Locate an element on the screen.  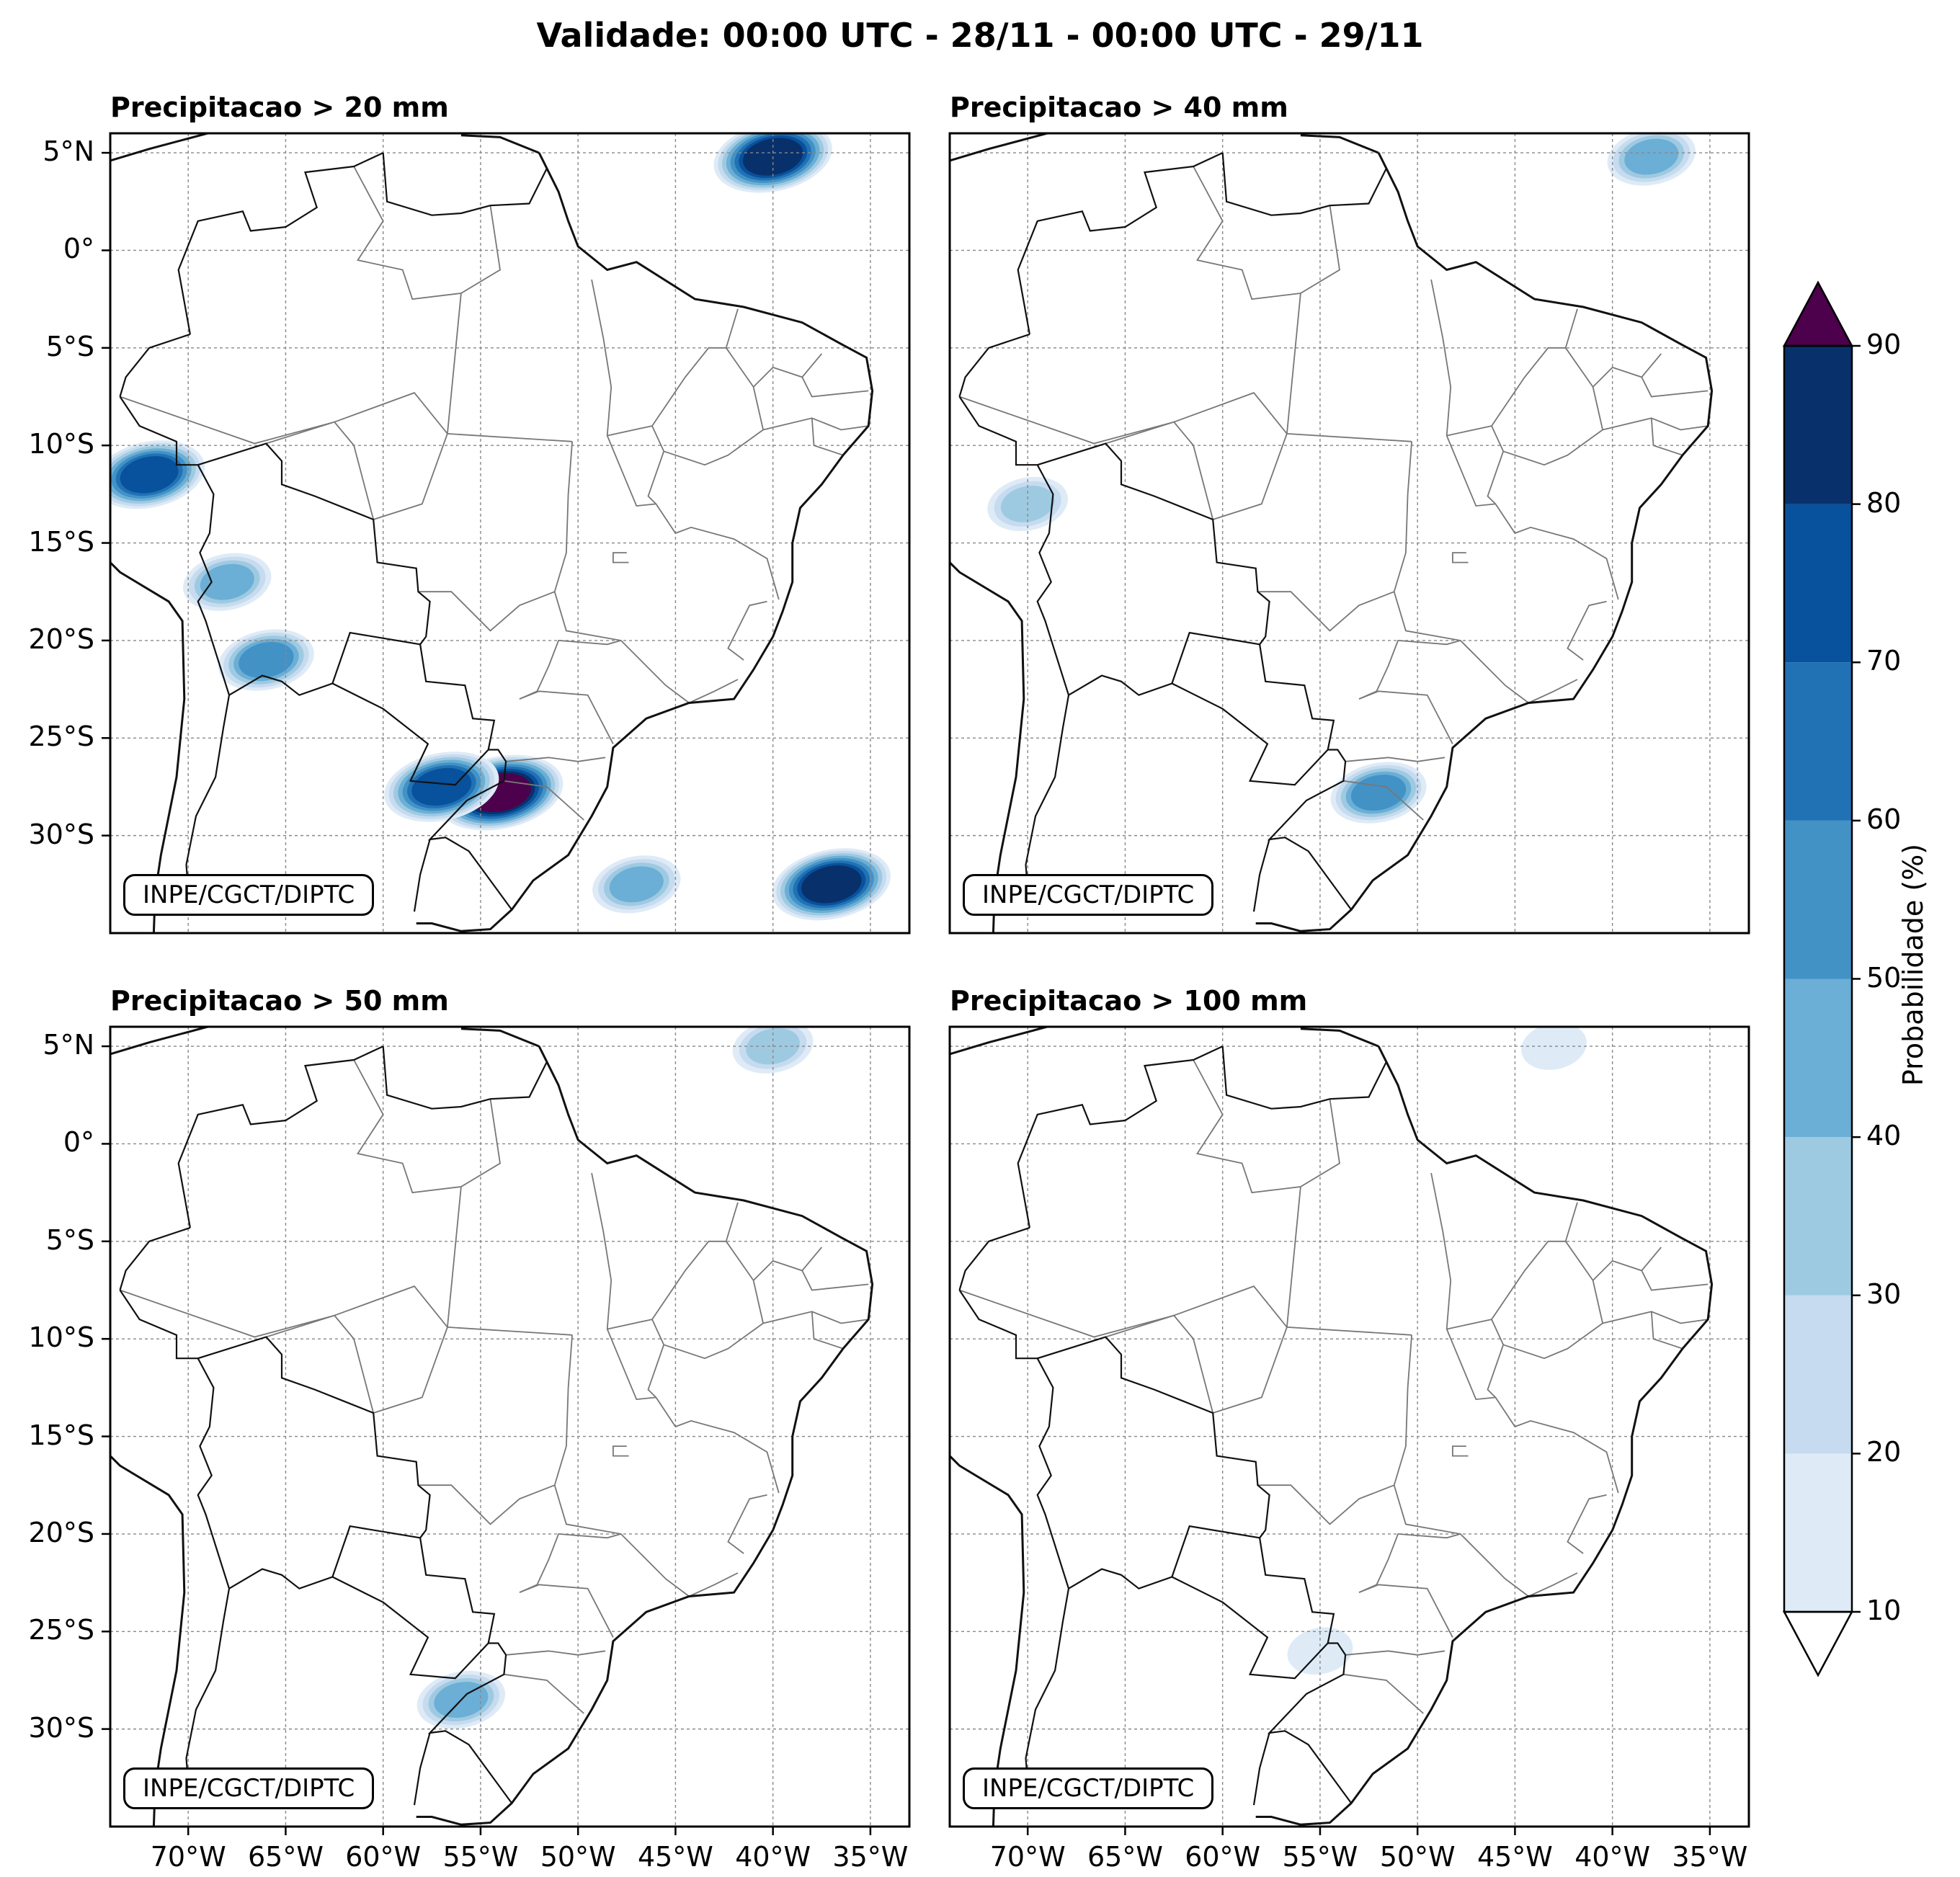
colorbar-tick-label: 10 is located at coordinates (1884, 1610).